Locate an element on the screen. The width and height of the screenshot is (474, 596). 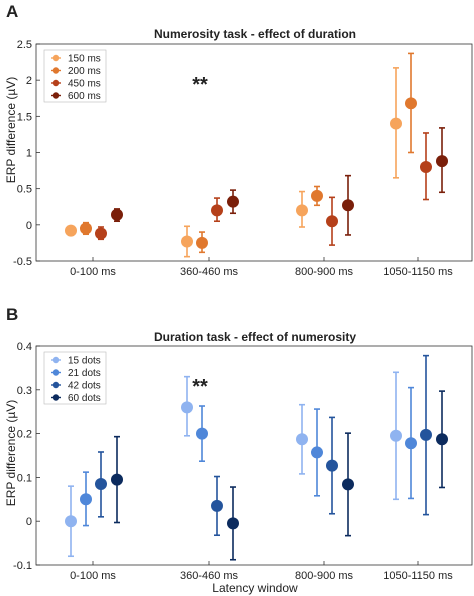
y-tick-label: 1 is located at coordinates (29, 154).